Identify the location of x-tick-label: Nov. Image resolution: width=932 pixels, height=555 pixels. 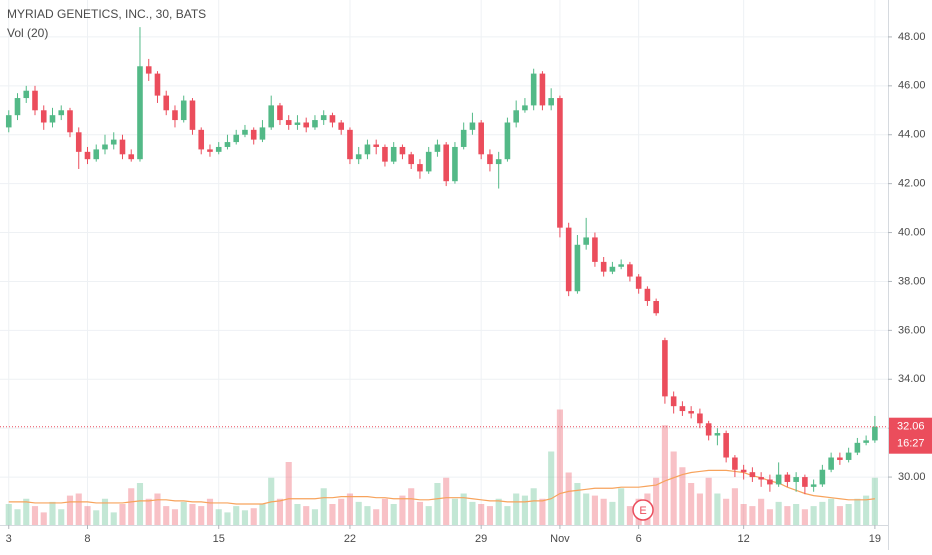
(560, 539).